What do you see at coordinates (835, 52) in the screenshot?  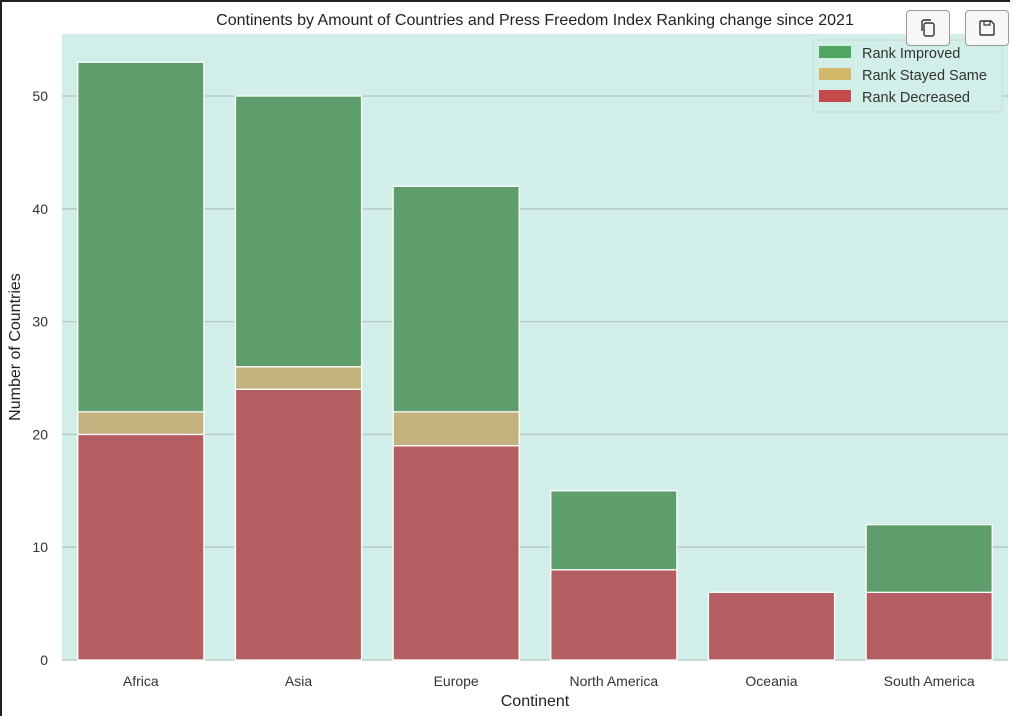 I see `legend-swatch-rank-improved` at bounding box center [835, 52].